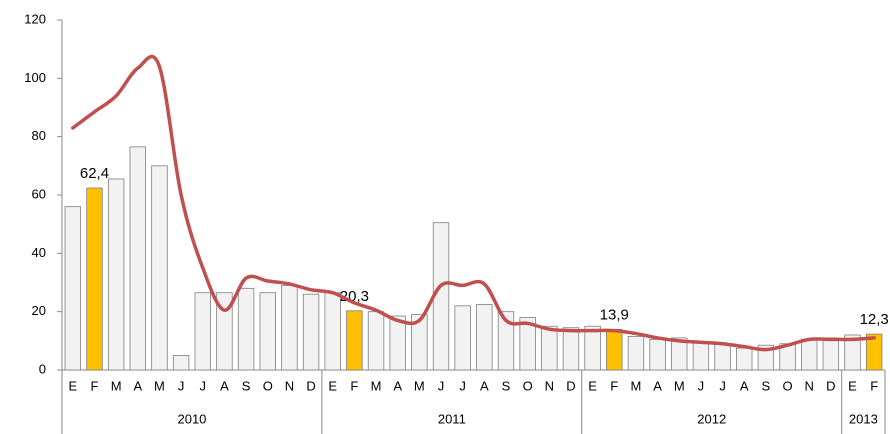  What do you see at coordinates (39, 193) in the screenshot?
I see `y-tick-label: 60` at bounding box center [39, 193].